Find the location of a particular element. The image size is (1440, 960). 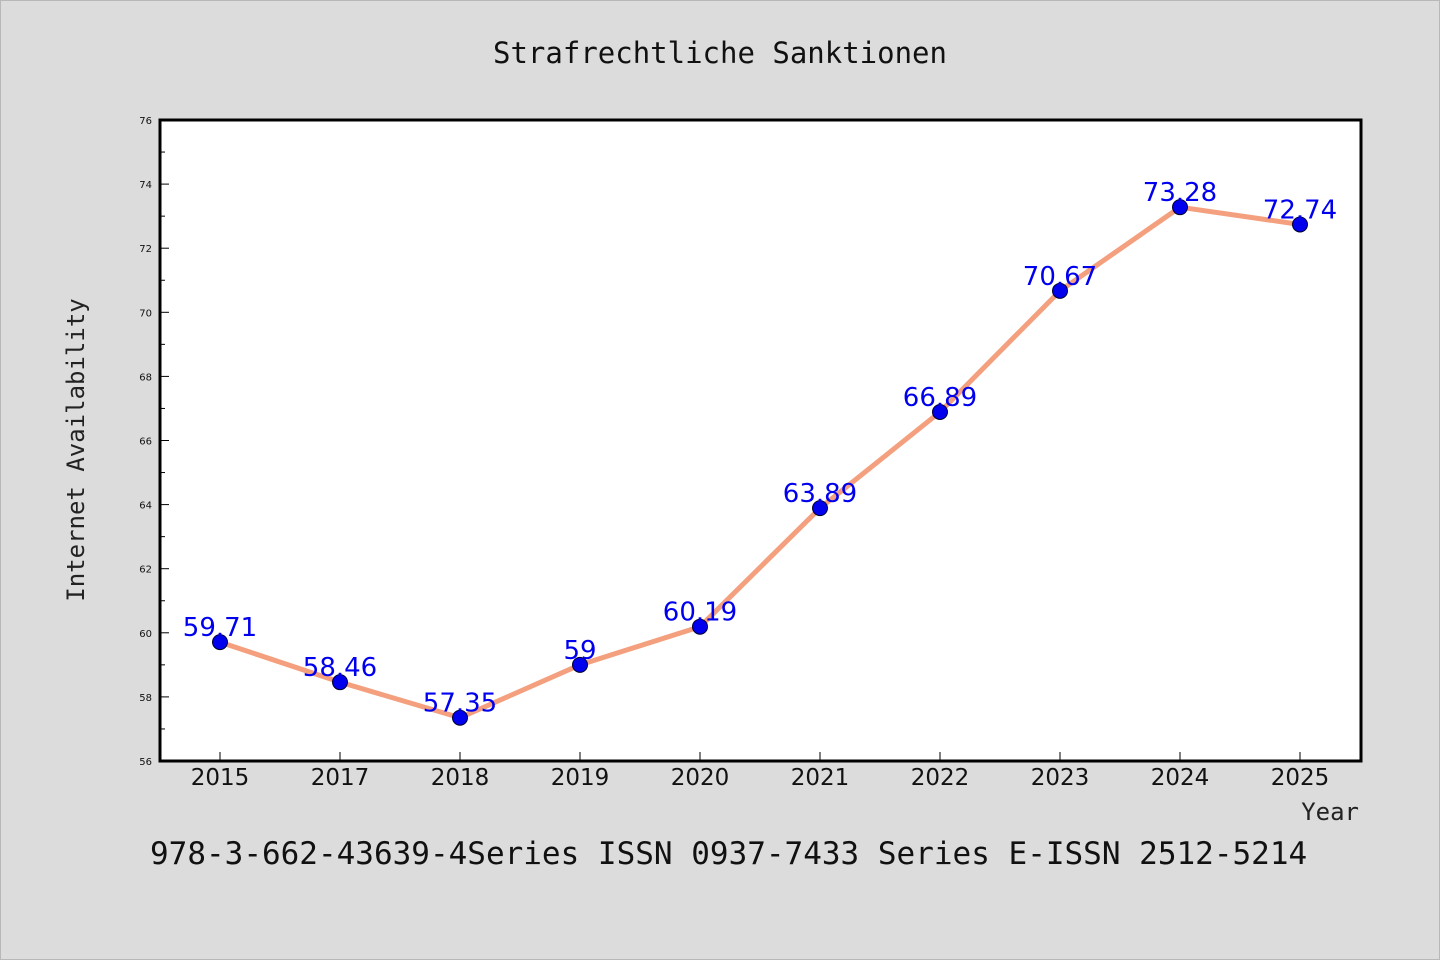

y-tick-label: 58 is located at coordinates (145, 698).